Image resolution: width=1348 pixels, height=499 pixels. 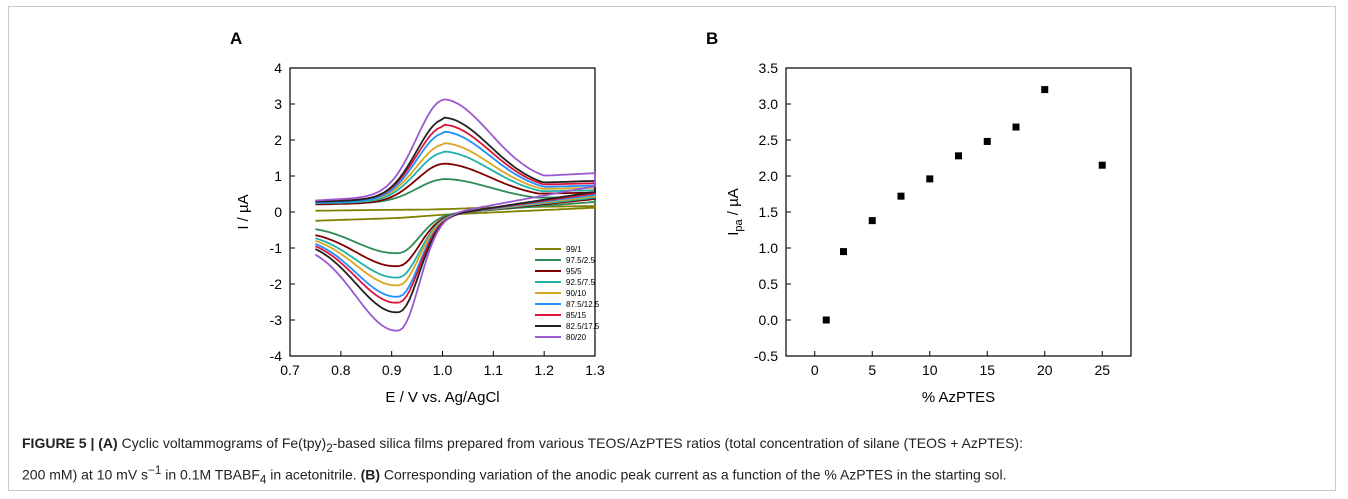 What do you see at coordinates (276, 356) in the screenshot?
I see `y-tick-label-a: -4` at bounding box center [276, 356].